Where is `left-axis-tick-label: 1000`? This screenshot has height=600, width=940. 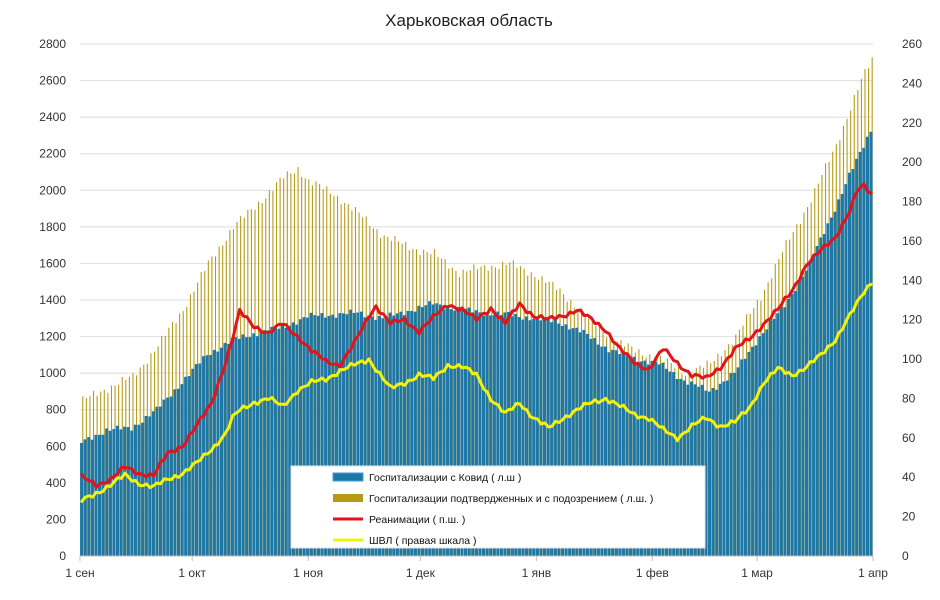
left-axis-tick-label: 1000 is located at coordinates (52, 373).